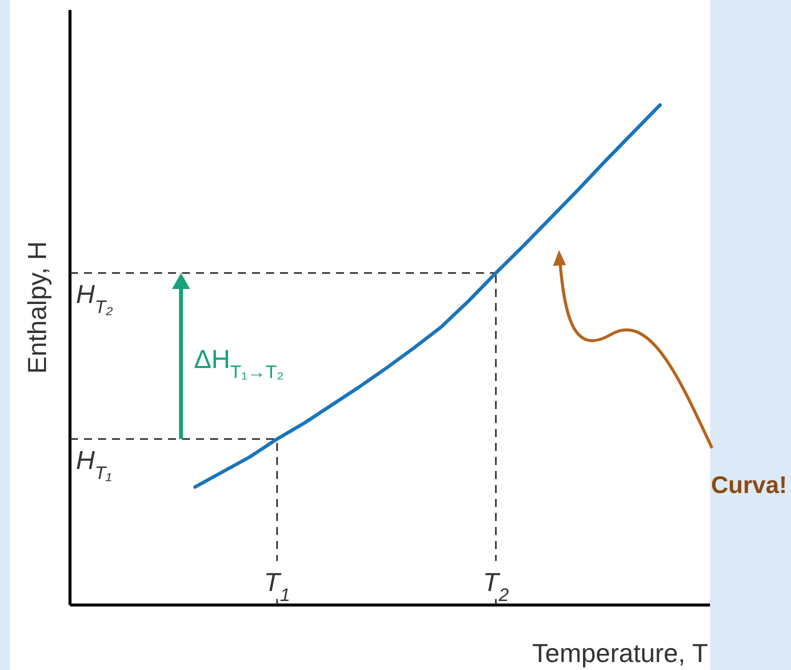  What do you see at coordinates (94, 298) in the screenshot?
I see `ref-line-label: H$_{T₂}$` at bounding box center [94, 298].